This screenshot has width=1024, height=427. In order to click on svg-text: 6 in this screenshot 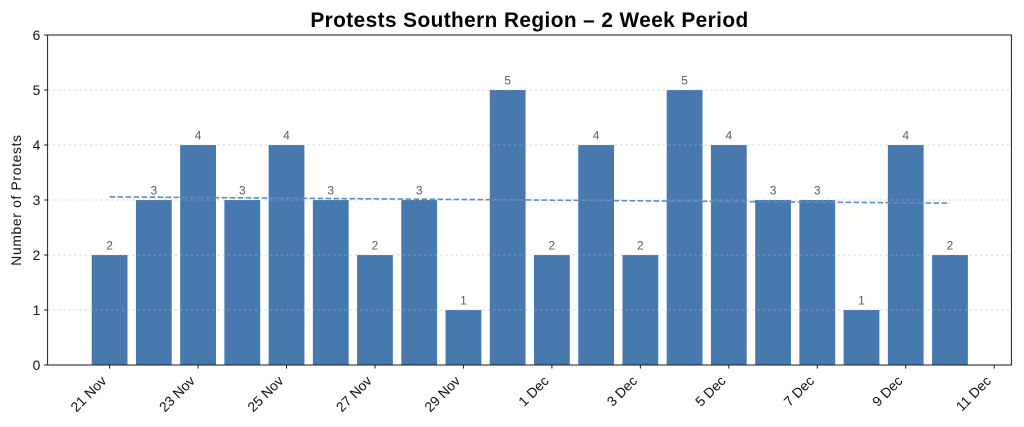, I will do `click(37, 35)`.